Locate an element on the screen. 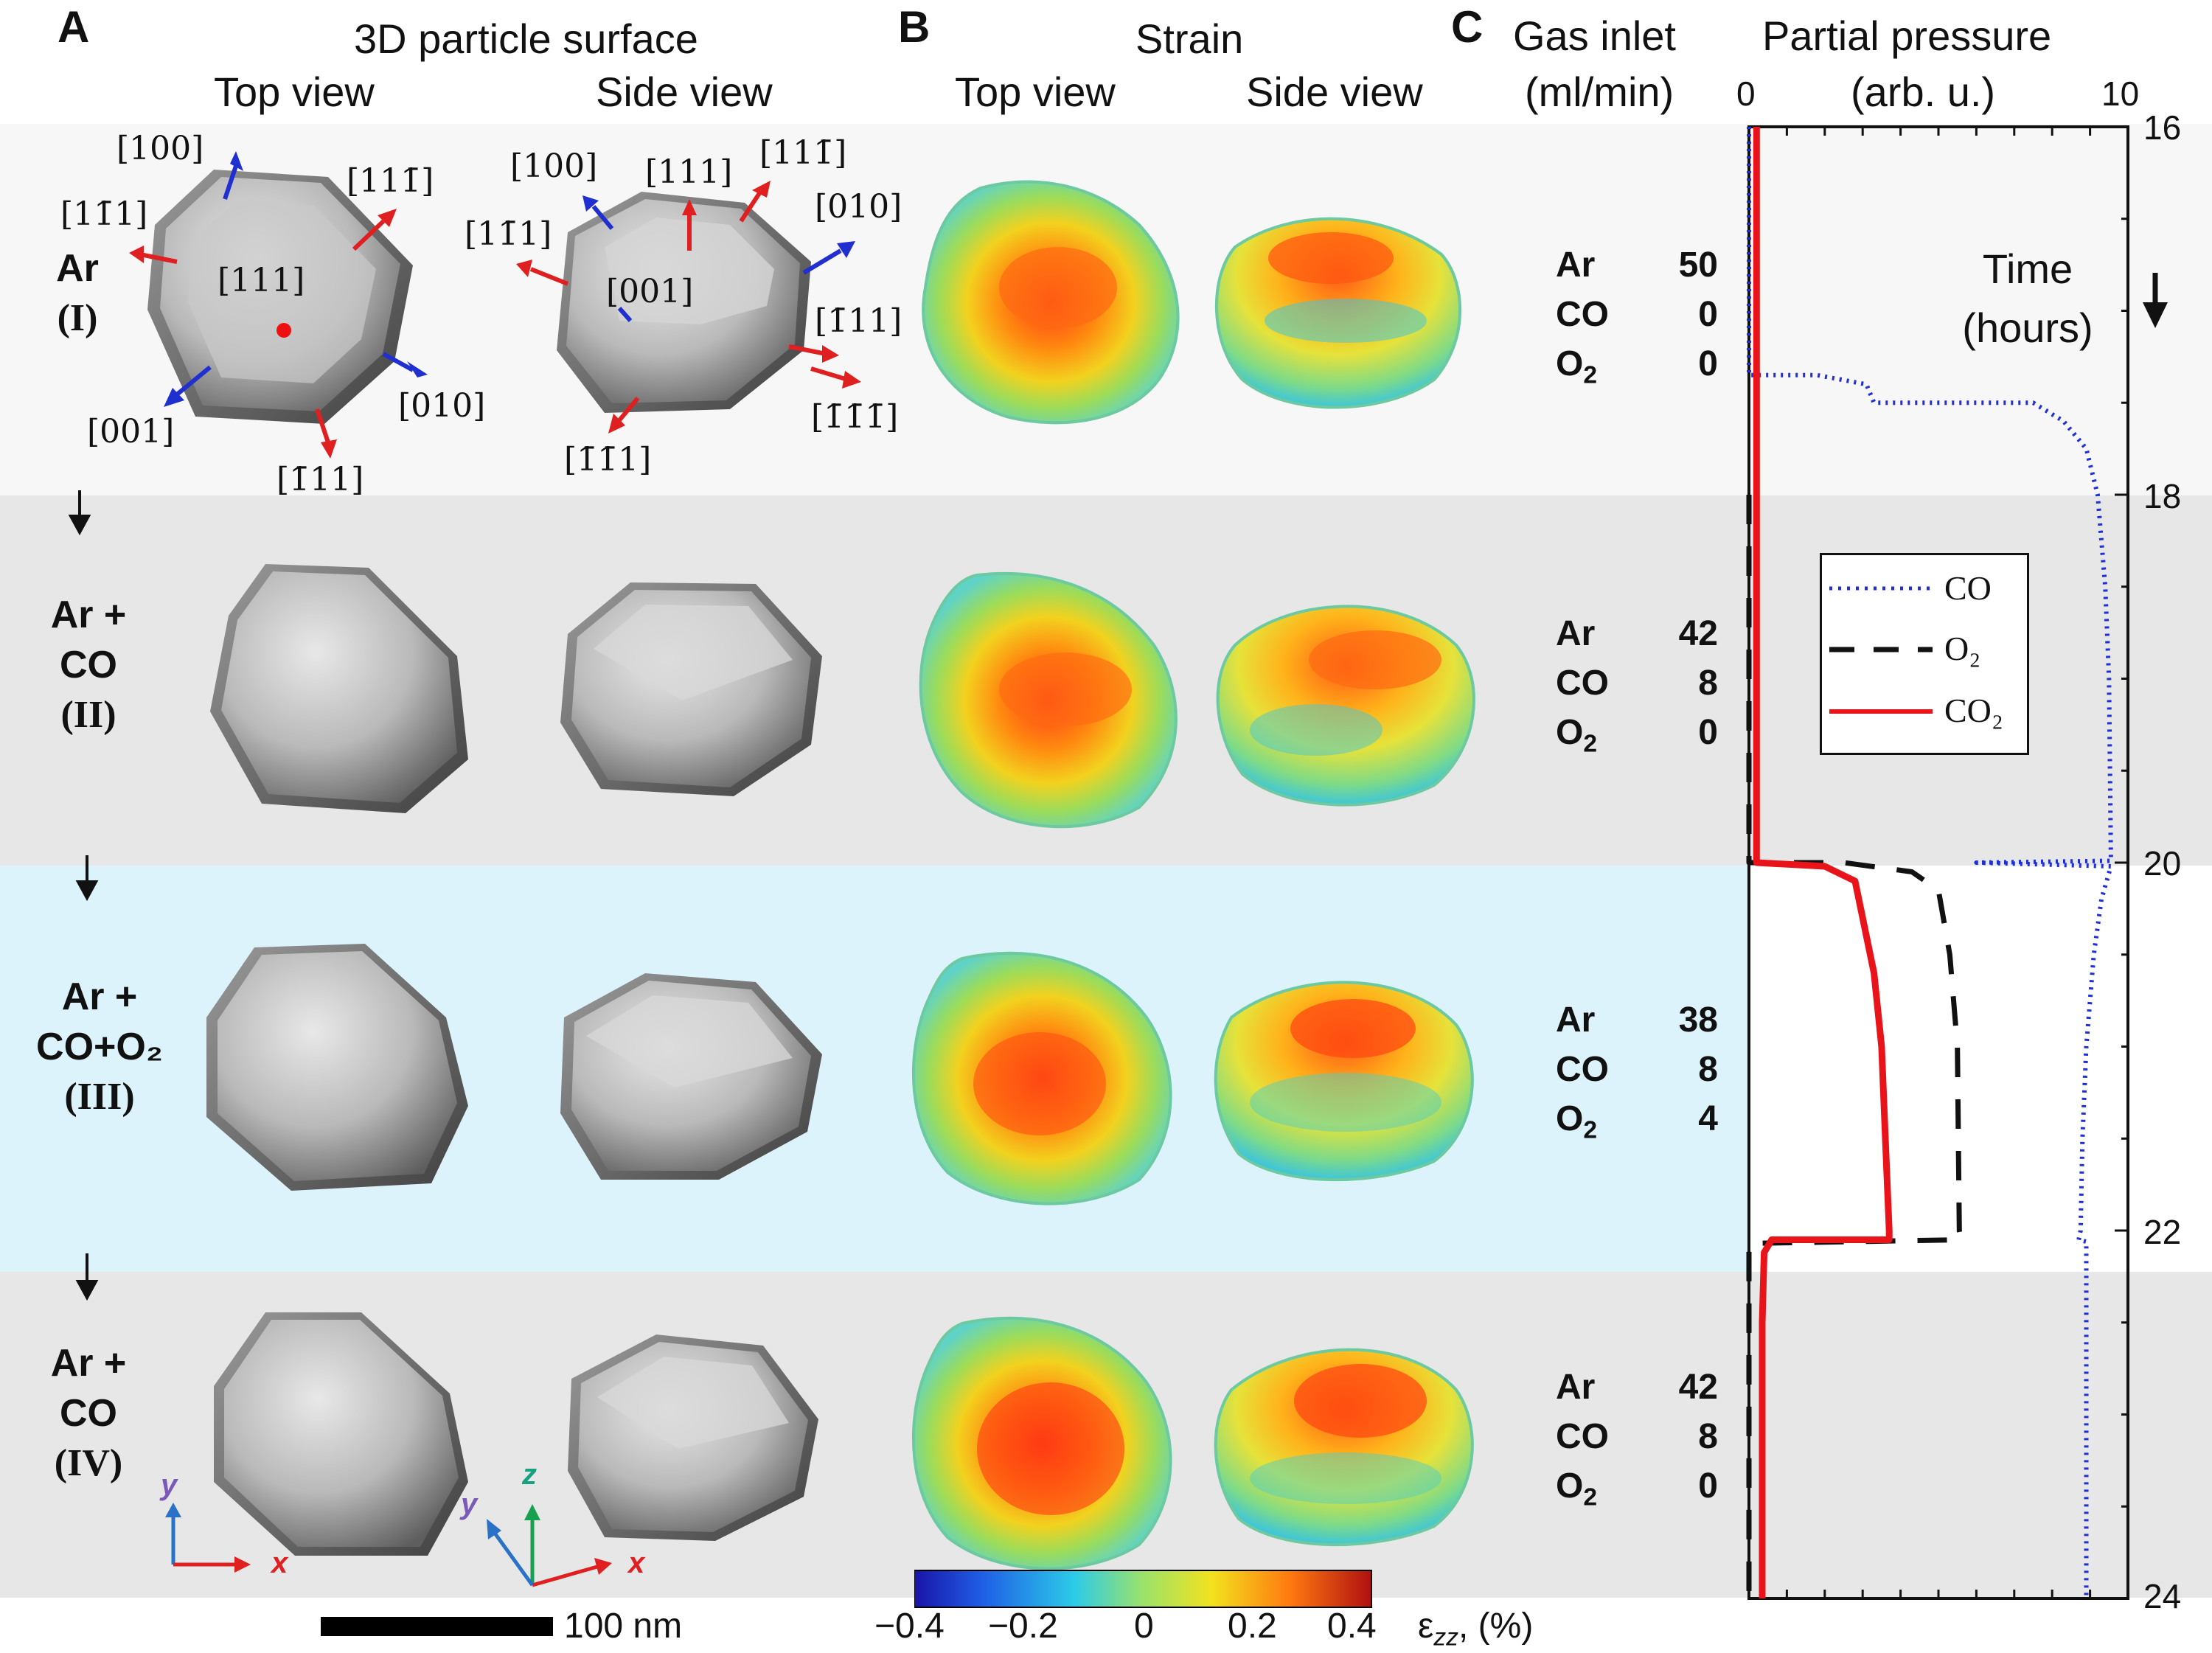  colorbar-label: εzz, (%) is located at coordinates (1475, 1629).